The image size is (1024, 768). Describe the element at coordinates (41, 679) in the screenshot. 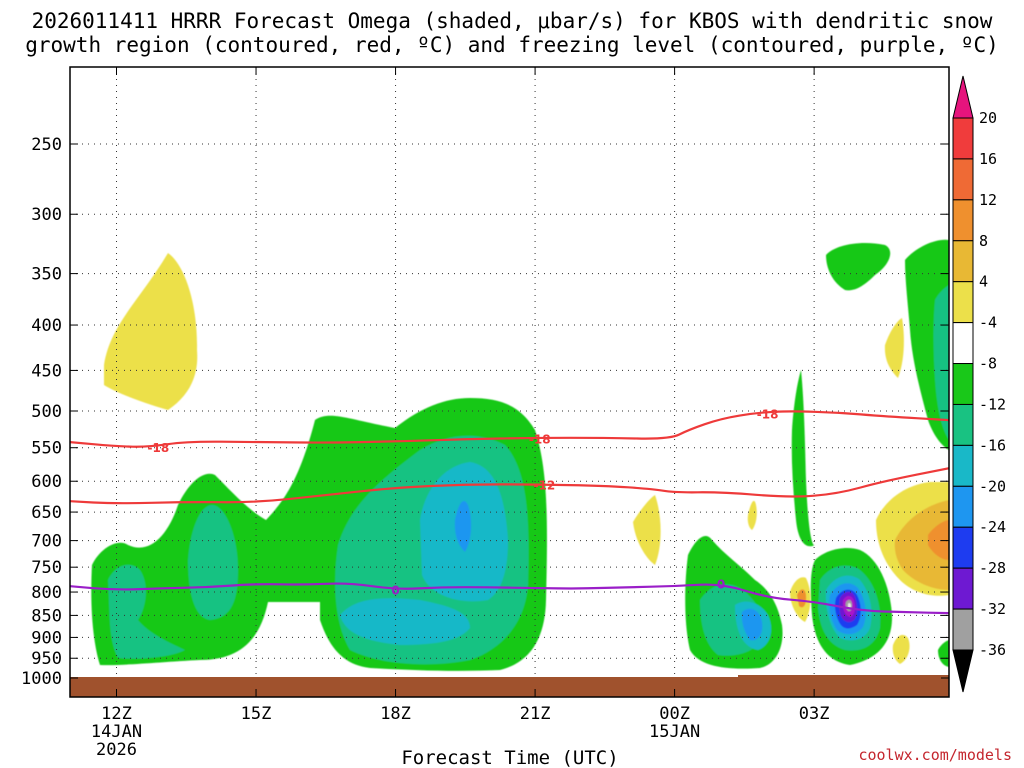

I see `y-tick-label-1000: 1000` at that location.